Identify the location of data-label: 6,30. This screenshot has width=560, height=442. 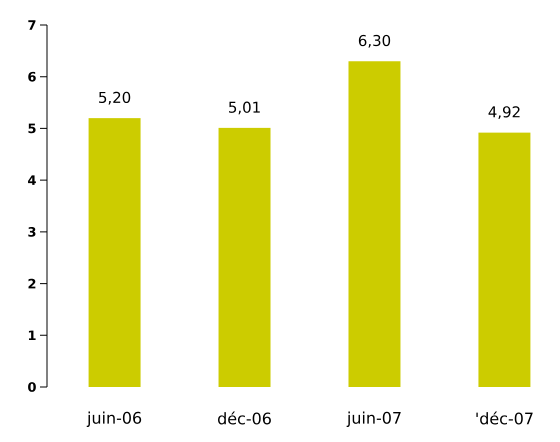
(374, 41).